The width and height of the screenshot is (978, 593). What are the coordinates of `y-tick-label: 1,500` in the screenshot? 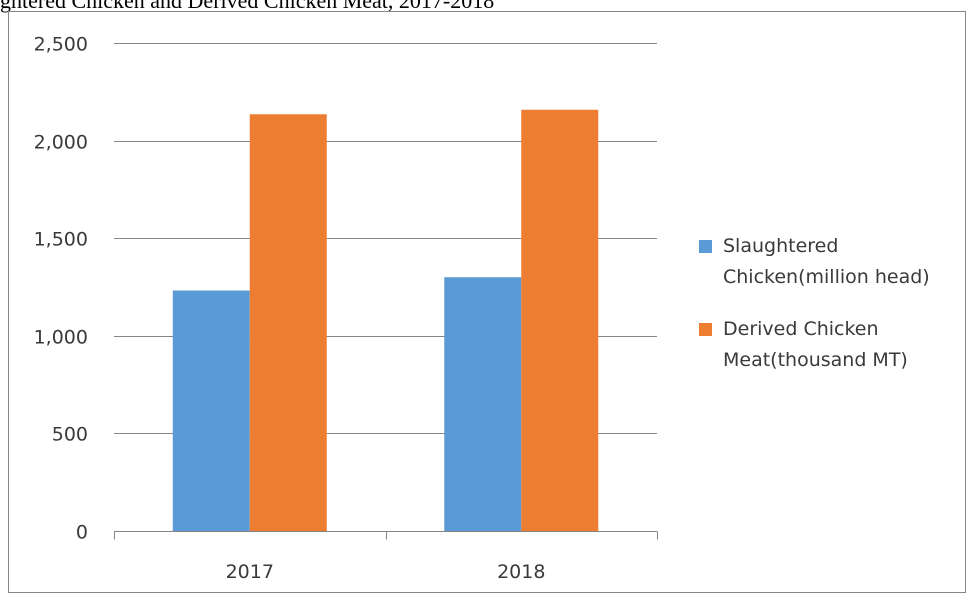 It's located at (61, 240).